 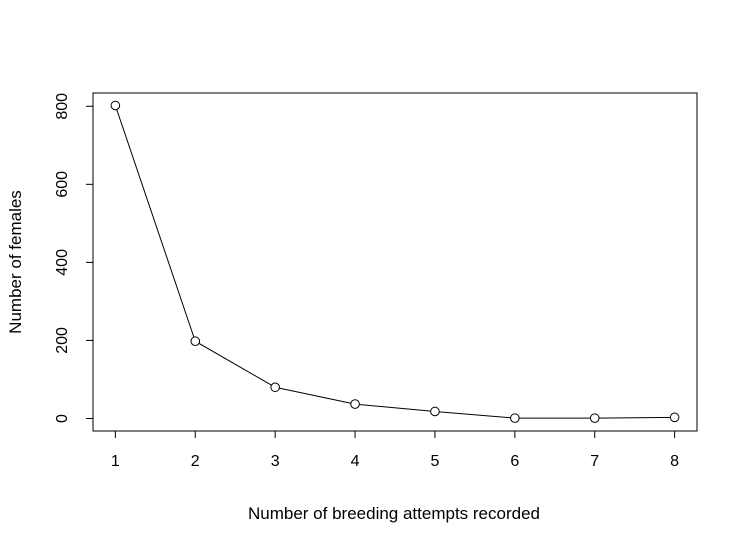 What do you see at coordinates (674, 461) in the screenshot?
I see `x-tick-label: 8` at bounding box center [674, 461].